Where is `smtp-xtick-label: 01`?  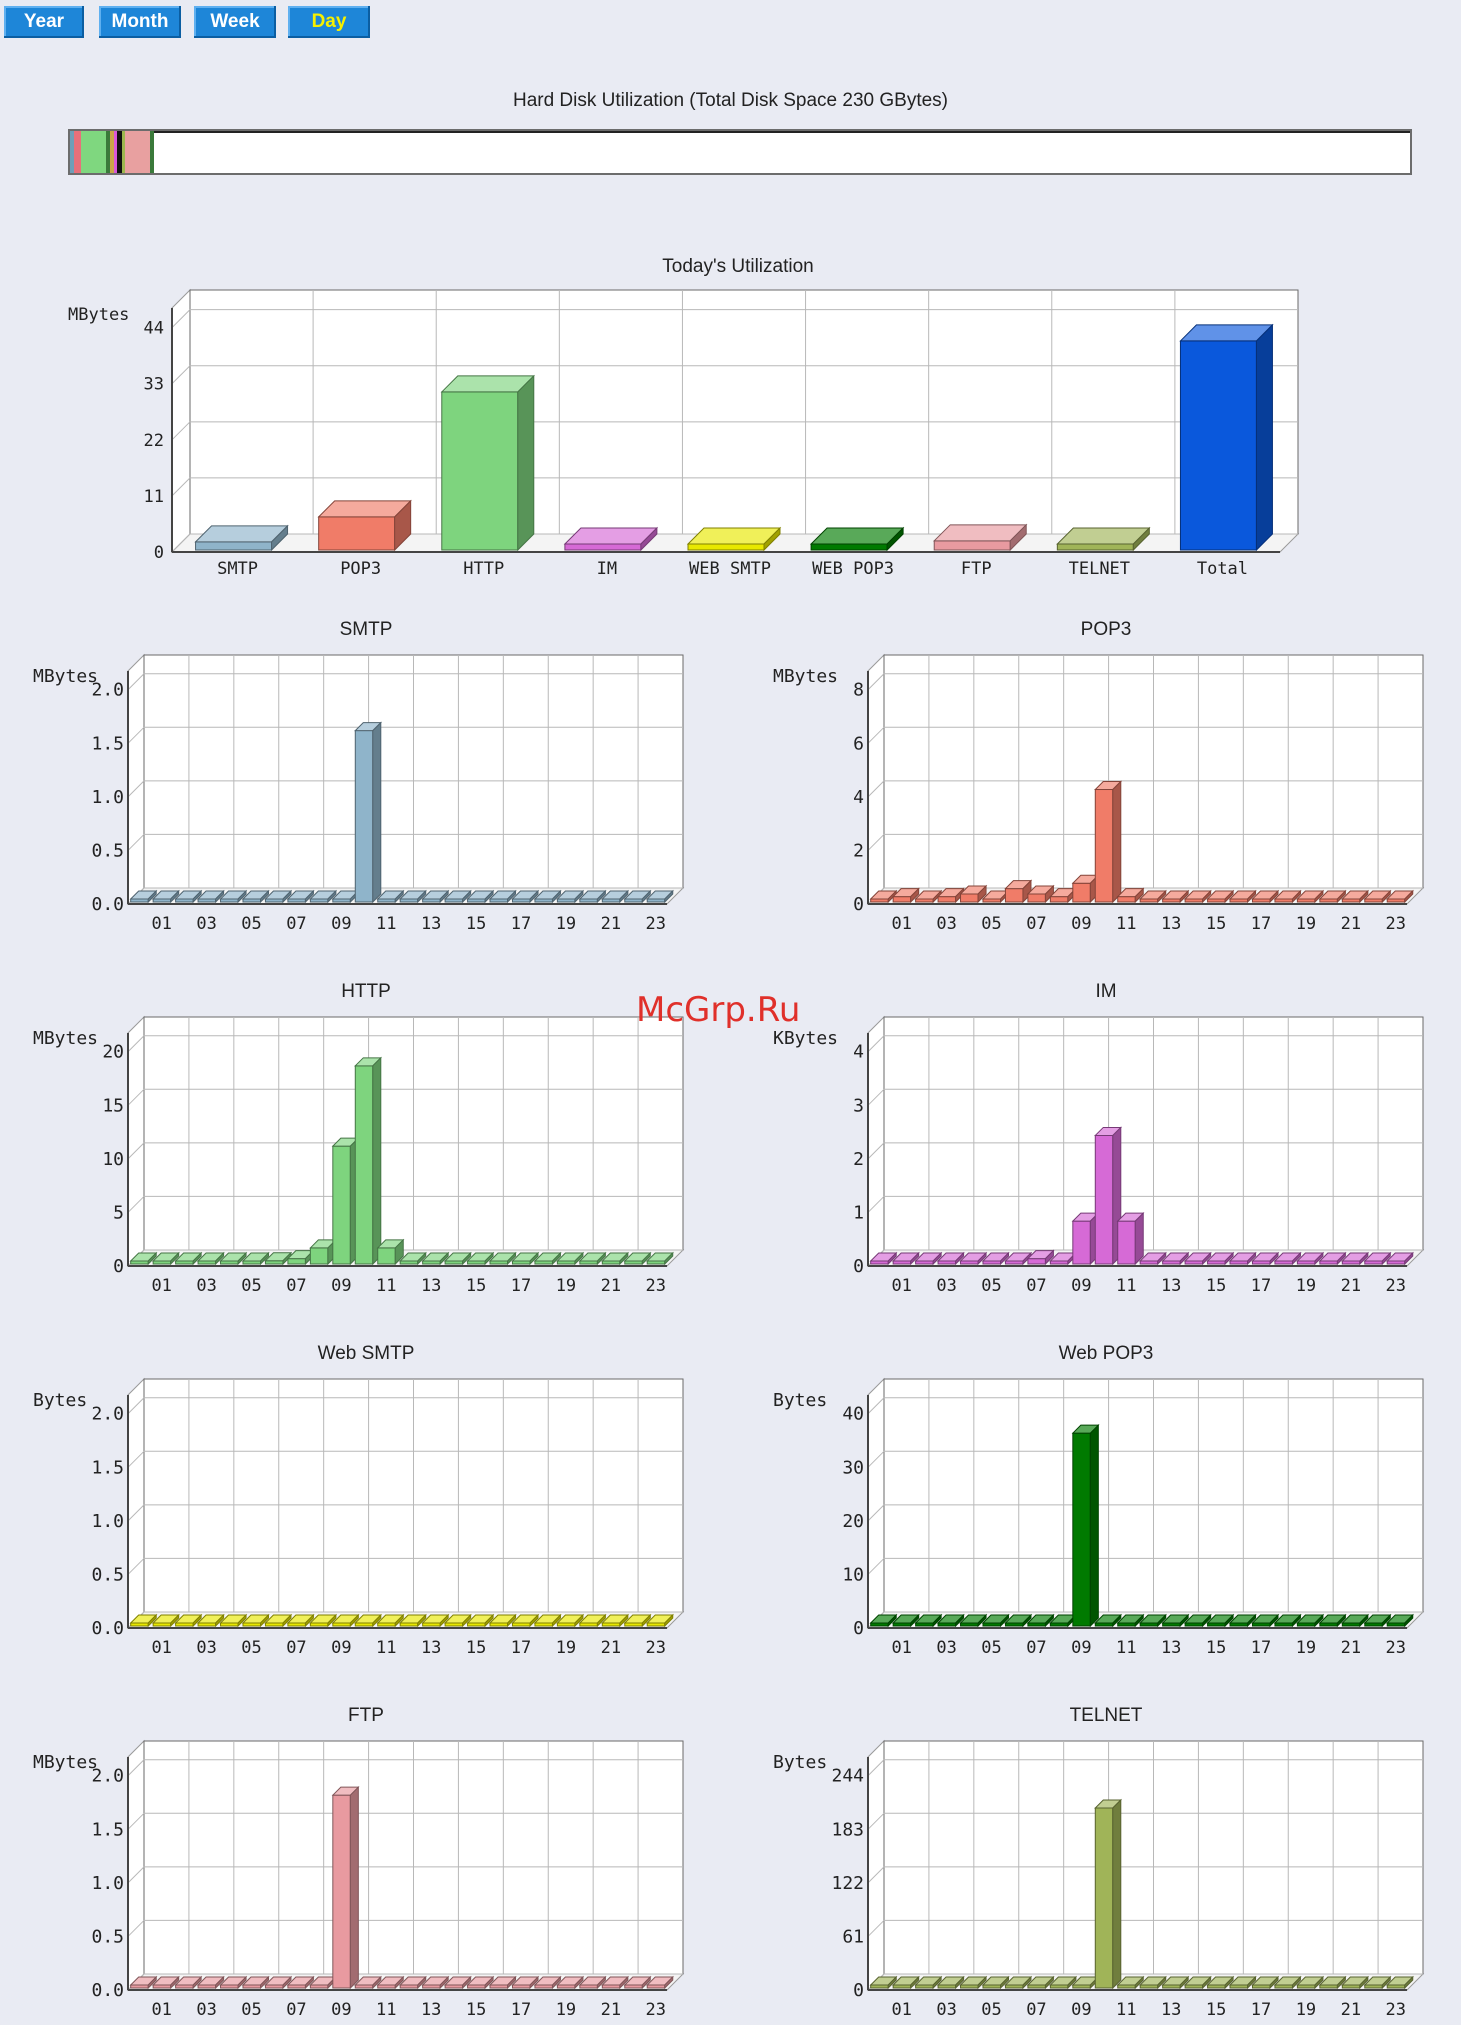
smtp-xtick-label: 01 is located at coordinates (161, 924).